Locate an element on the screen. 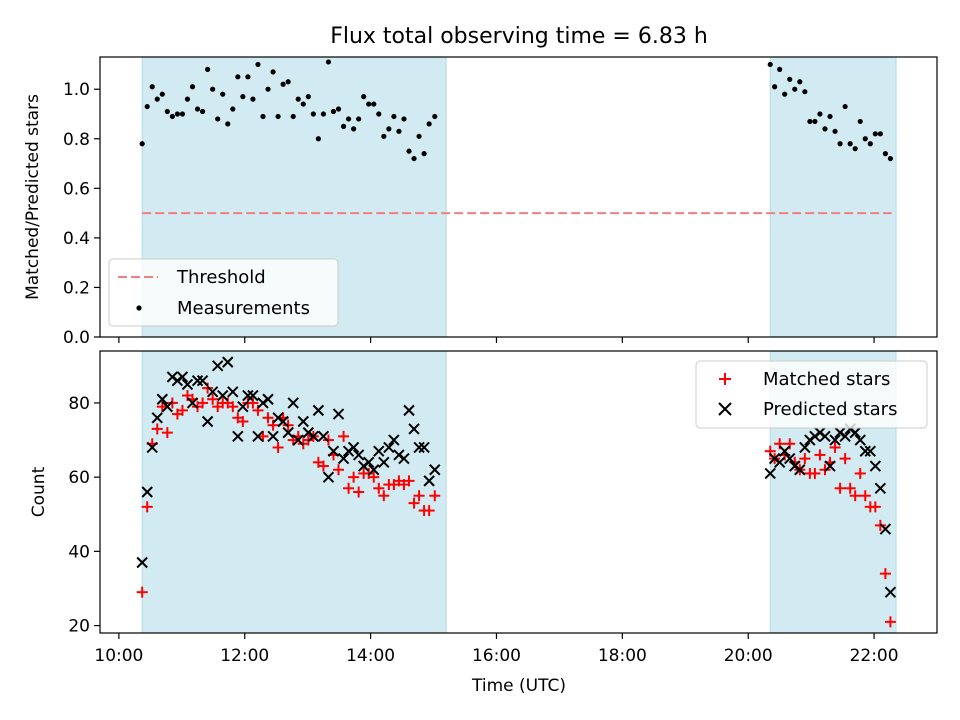 This screenshot has height=720, width=960. y-tick-label: 0.2 is located at coordinates (76, 288).